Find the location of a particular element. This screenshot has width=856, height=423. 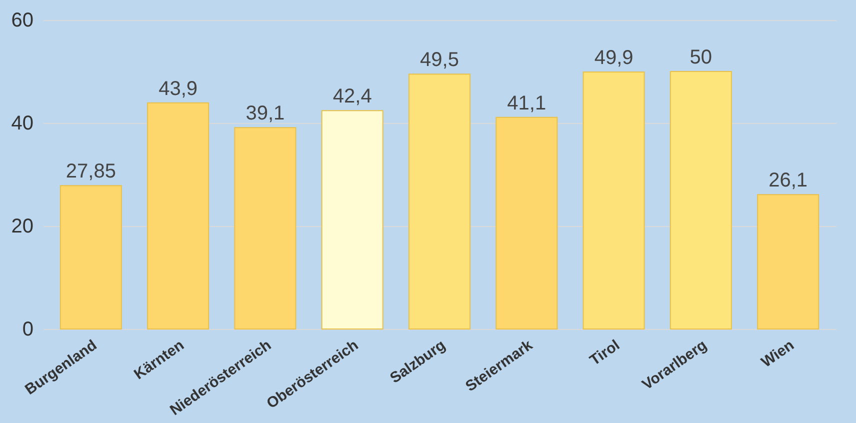

data-label: 26,1 is located at coordinates (788, 181).